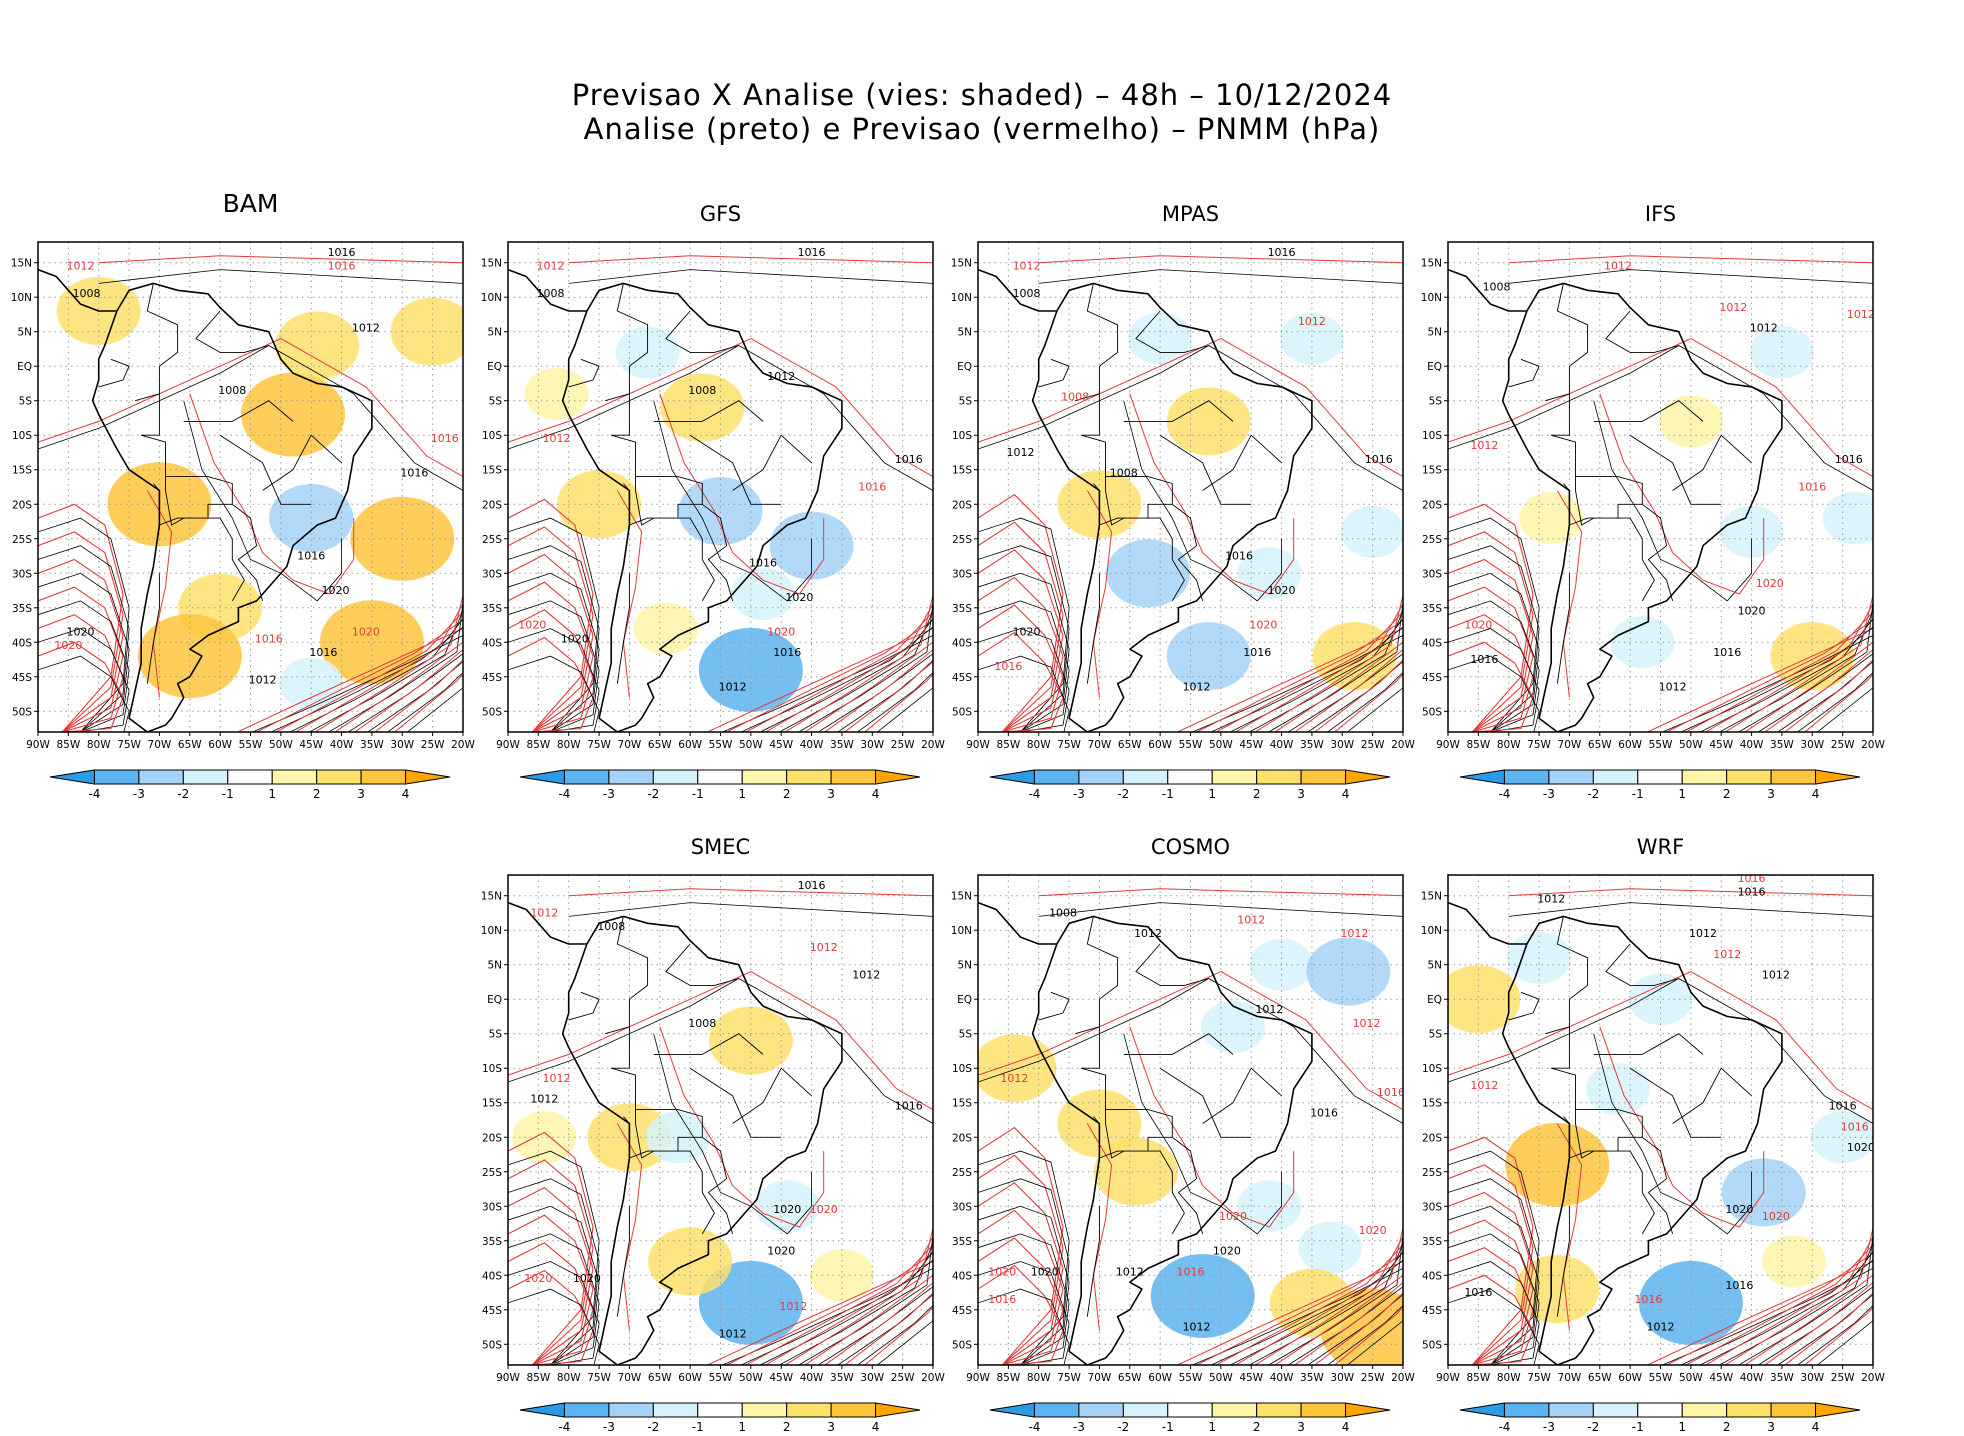 The width and height of the screenshot is (1964, 1436). What do you see at coordinates (1648, 1299) in the screenshot?
I see `forecast-contour-label: 1016` at bounding box center [1648, 1299].